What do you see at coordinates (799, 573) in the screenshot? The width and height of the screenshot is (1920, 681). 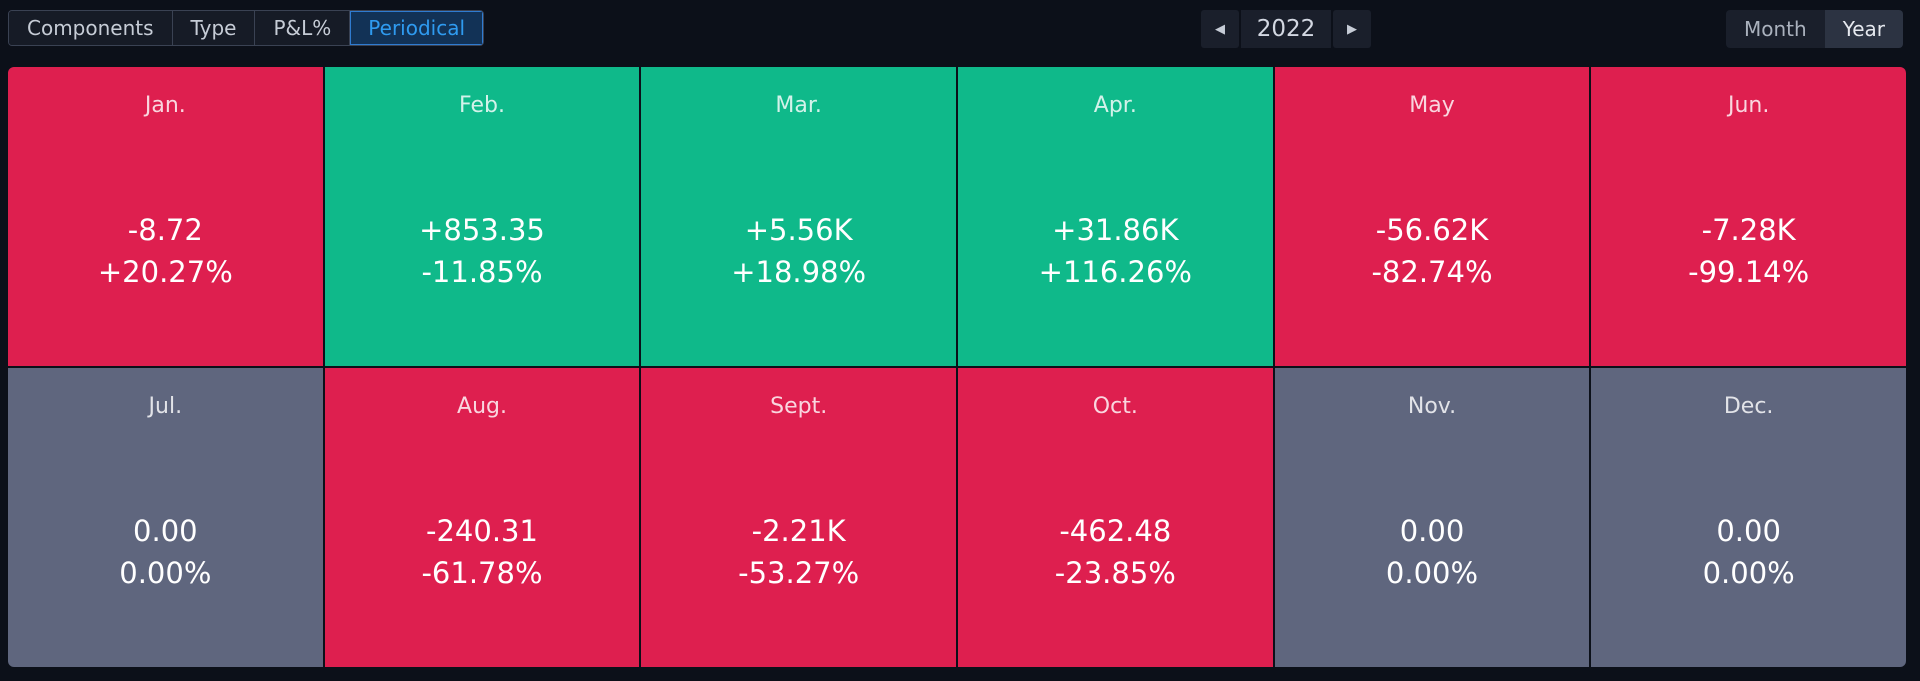 I see `month-pnl-percent: -53.27%` at bounding box center [799, 573].